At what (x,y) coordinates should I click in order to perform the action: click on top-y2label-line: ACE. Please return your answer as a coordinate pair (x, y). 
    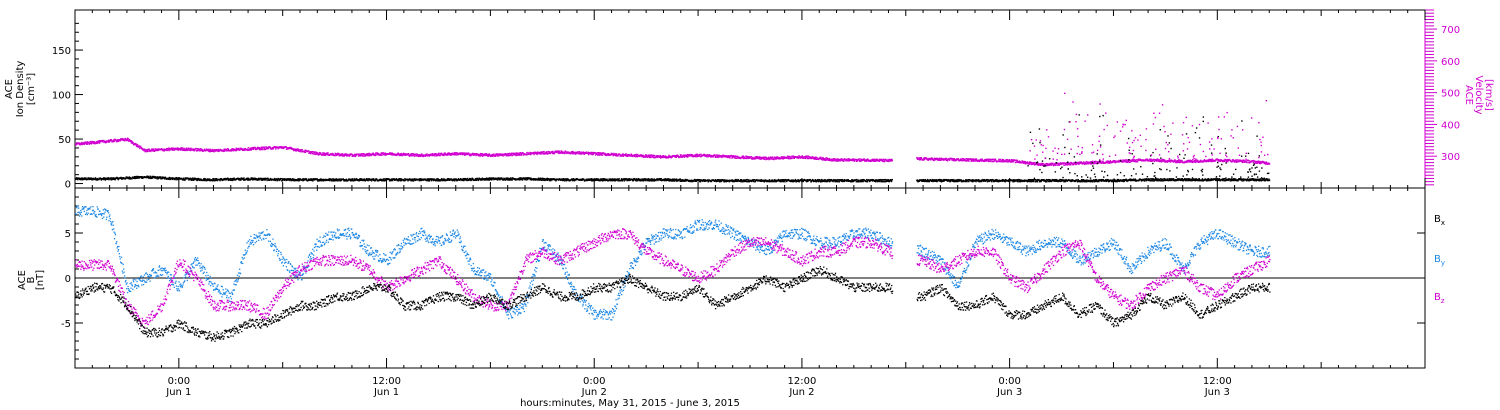
    Looking at the image, I should click on (1468, 95).